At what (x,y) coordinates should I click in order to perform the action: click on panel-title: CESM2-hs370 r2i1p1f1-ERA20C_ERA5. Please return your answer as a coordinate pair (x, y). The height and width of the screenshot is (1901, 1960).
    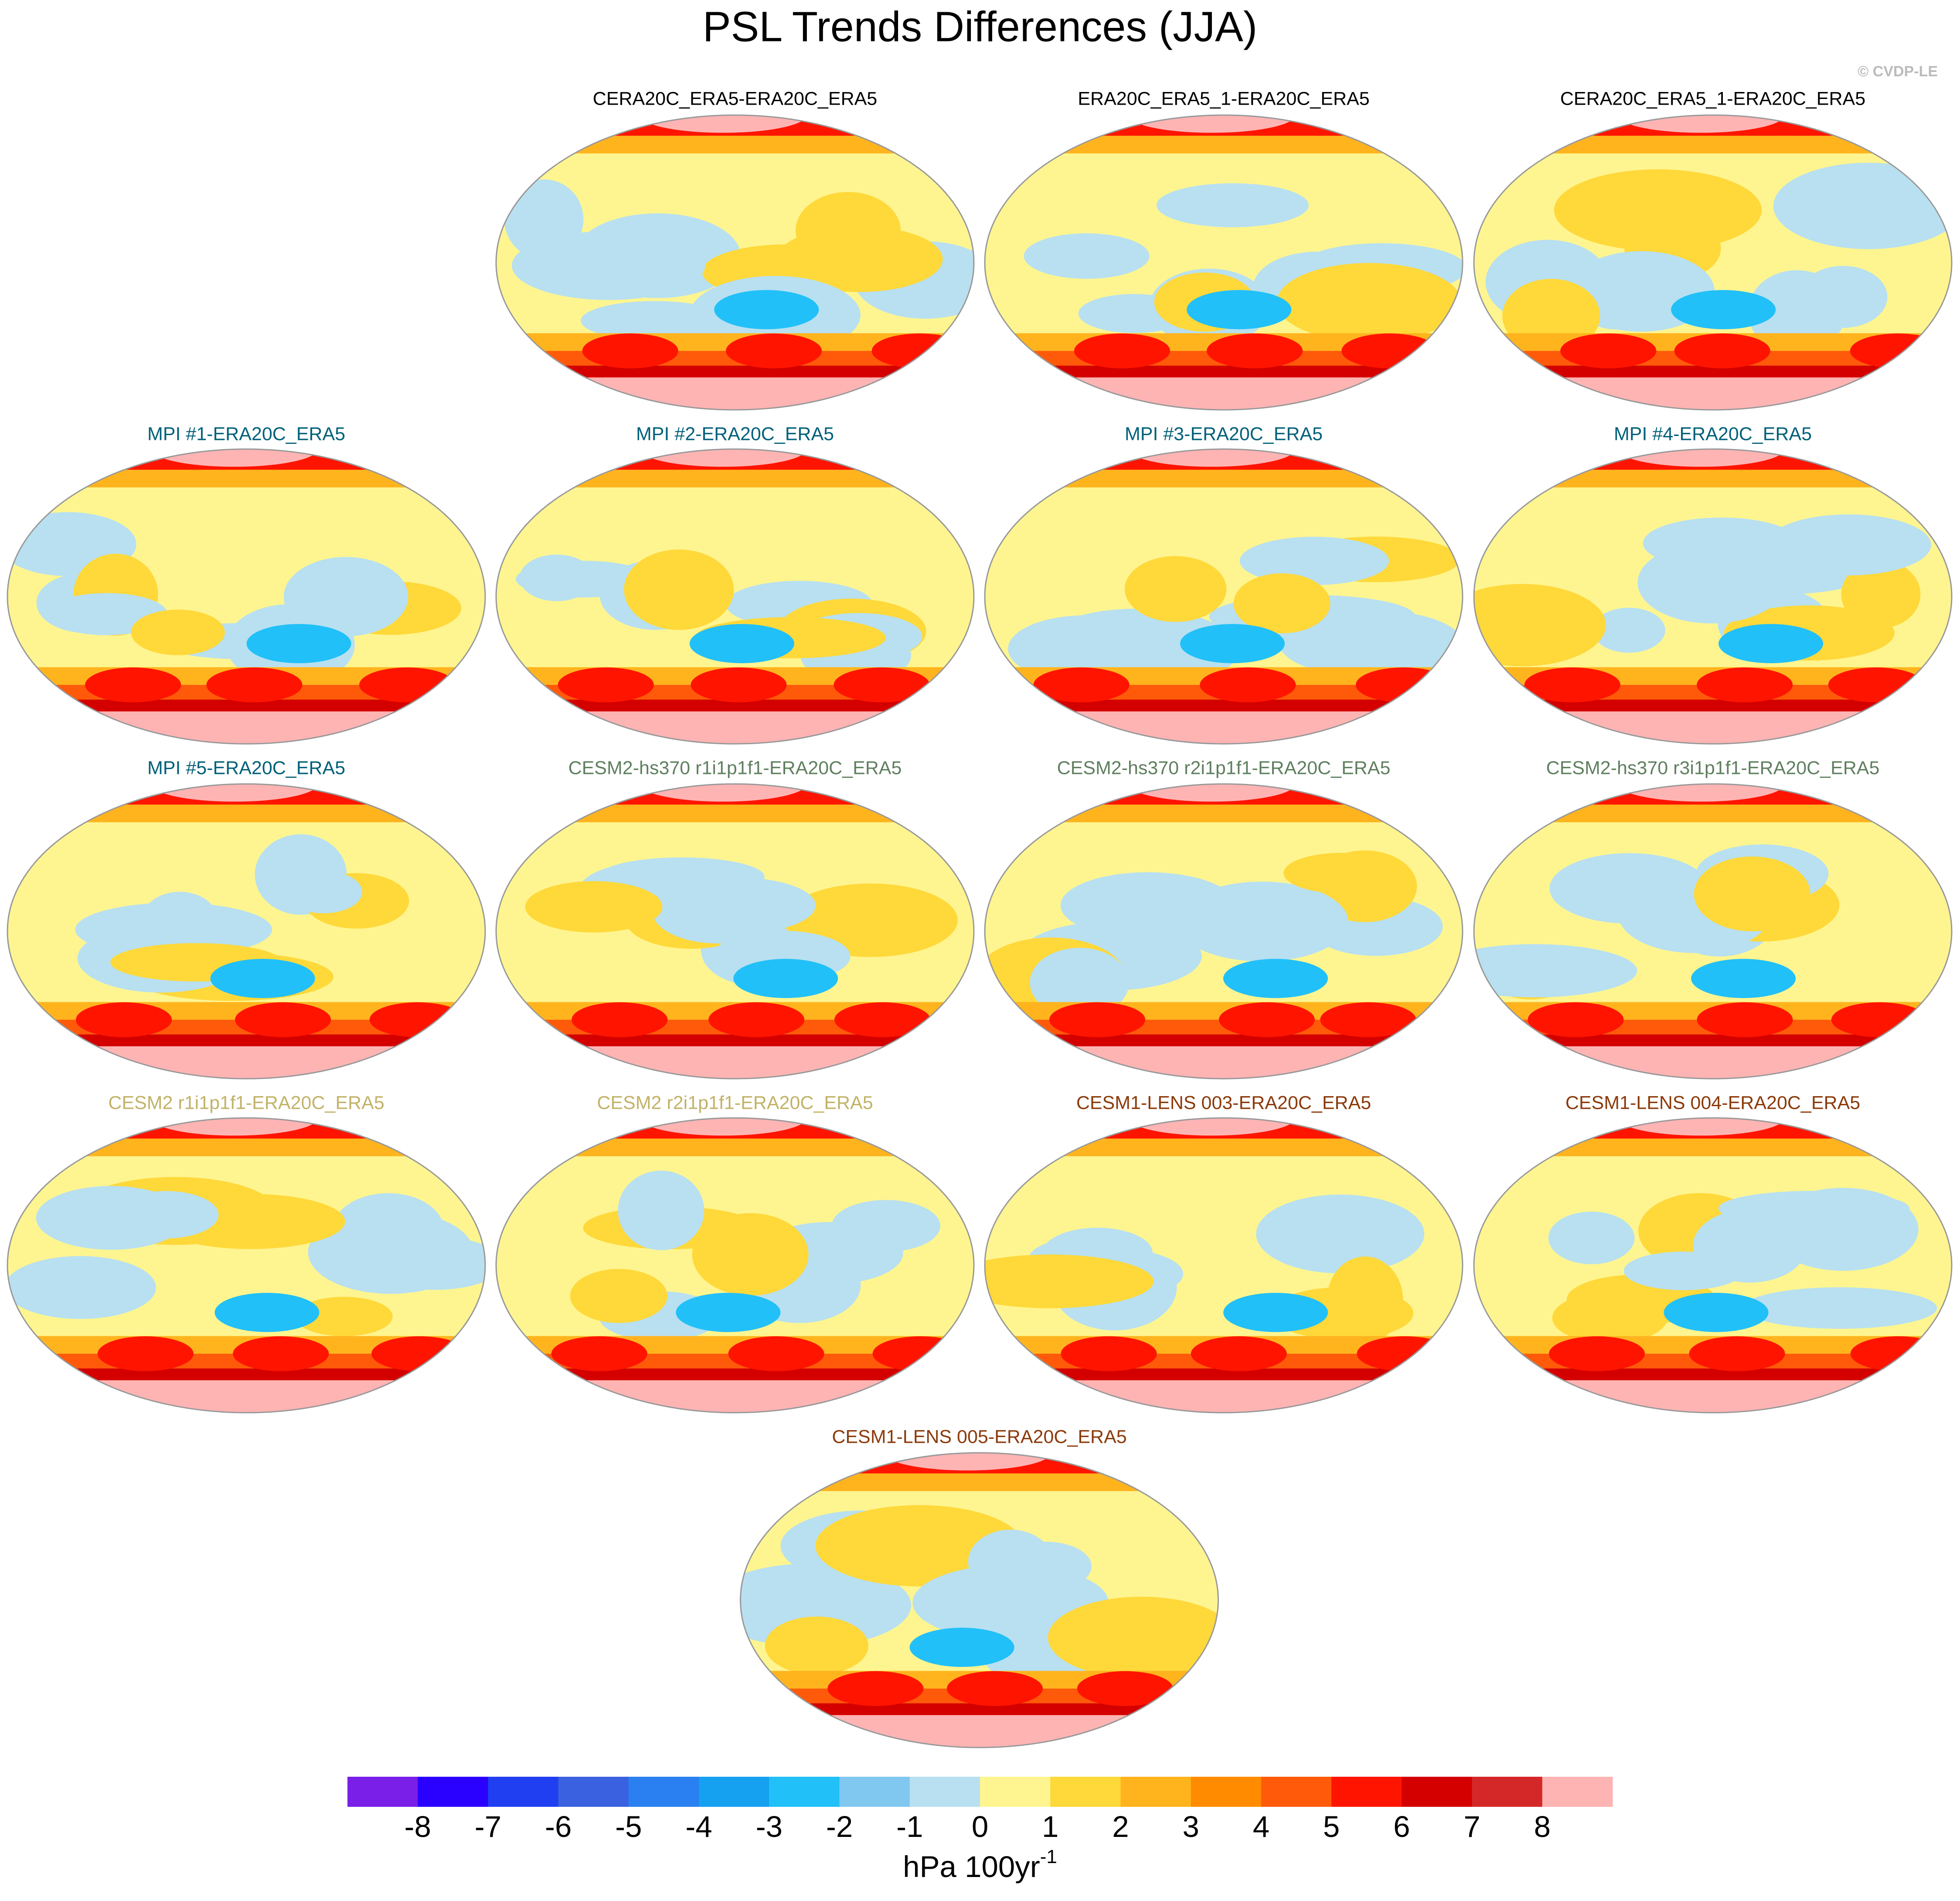
    Looking at the image, I should click on (1224, 767).